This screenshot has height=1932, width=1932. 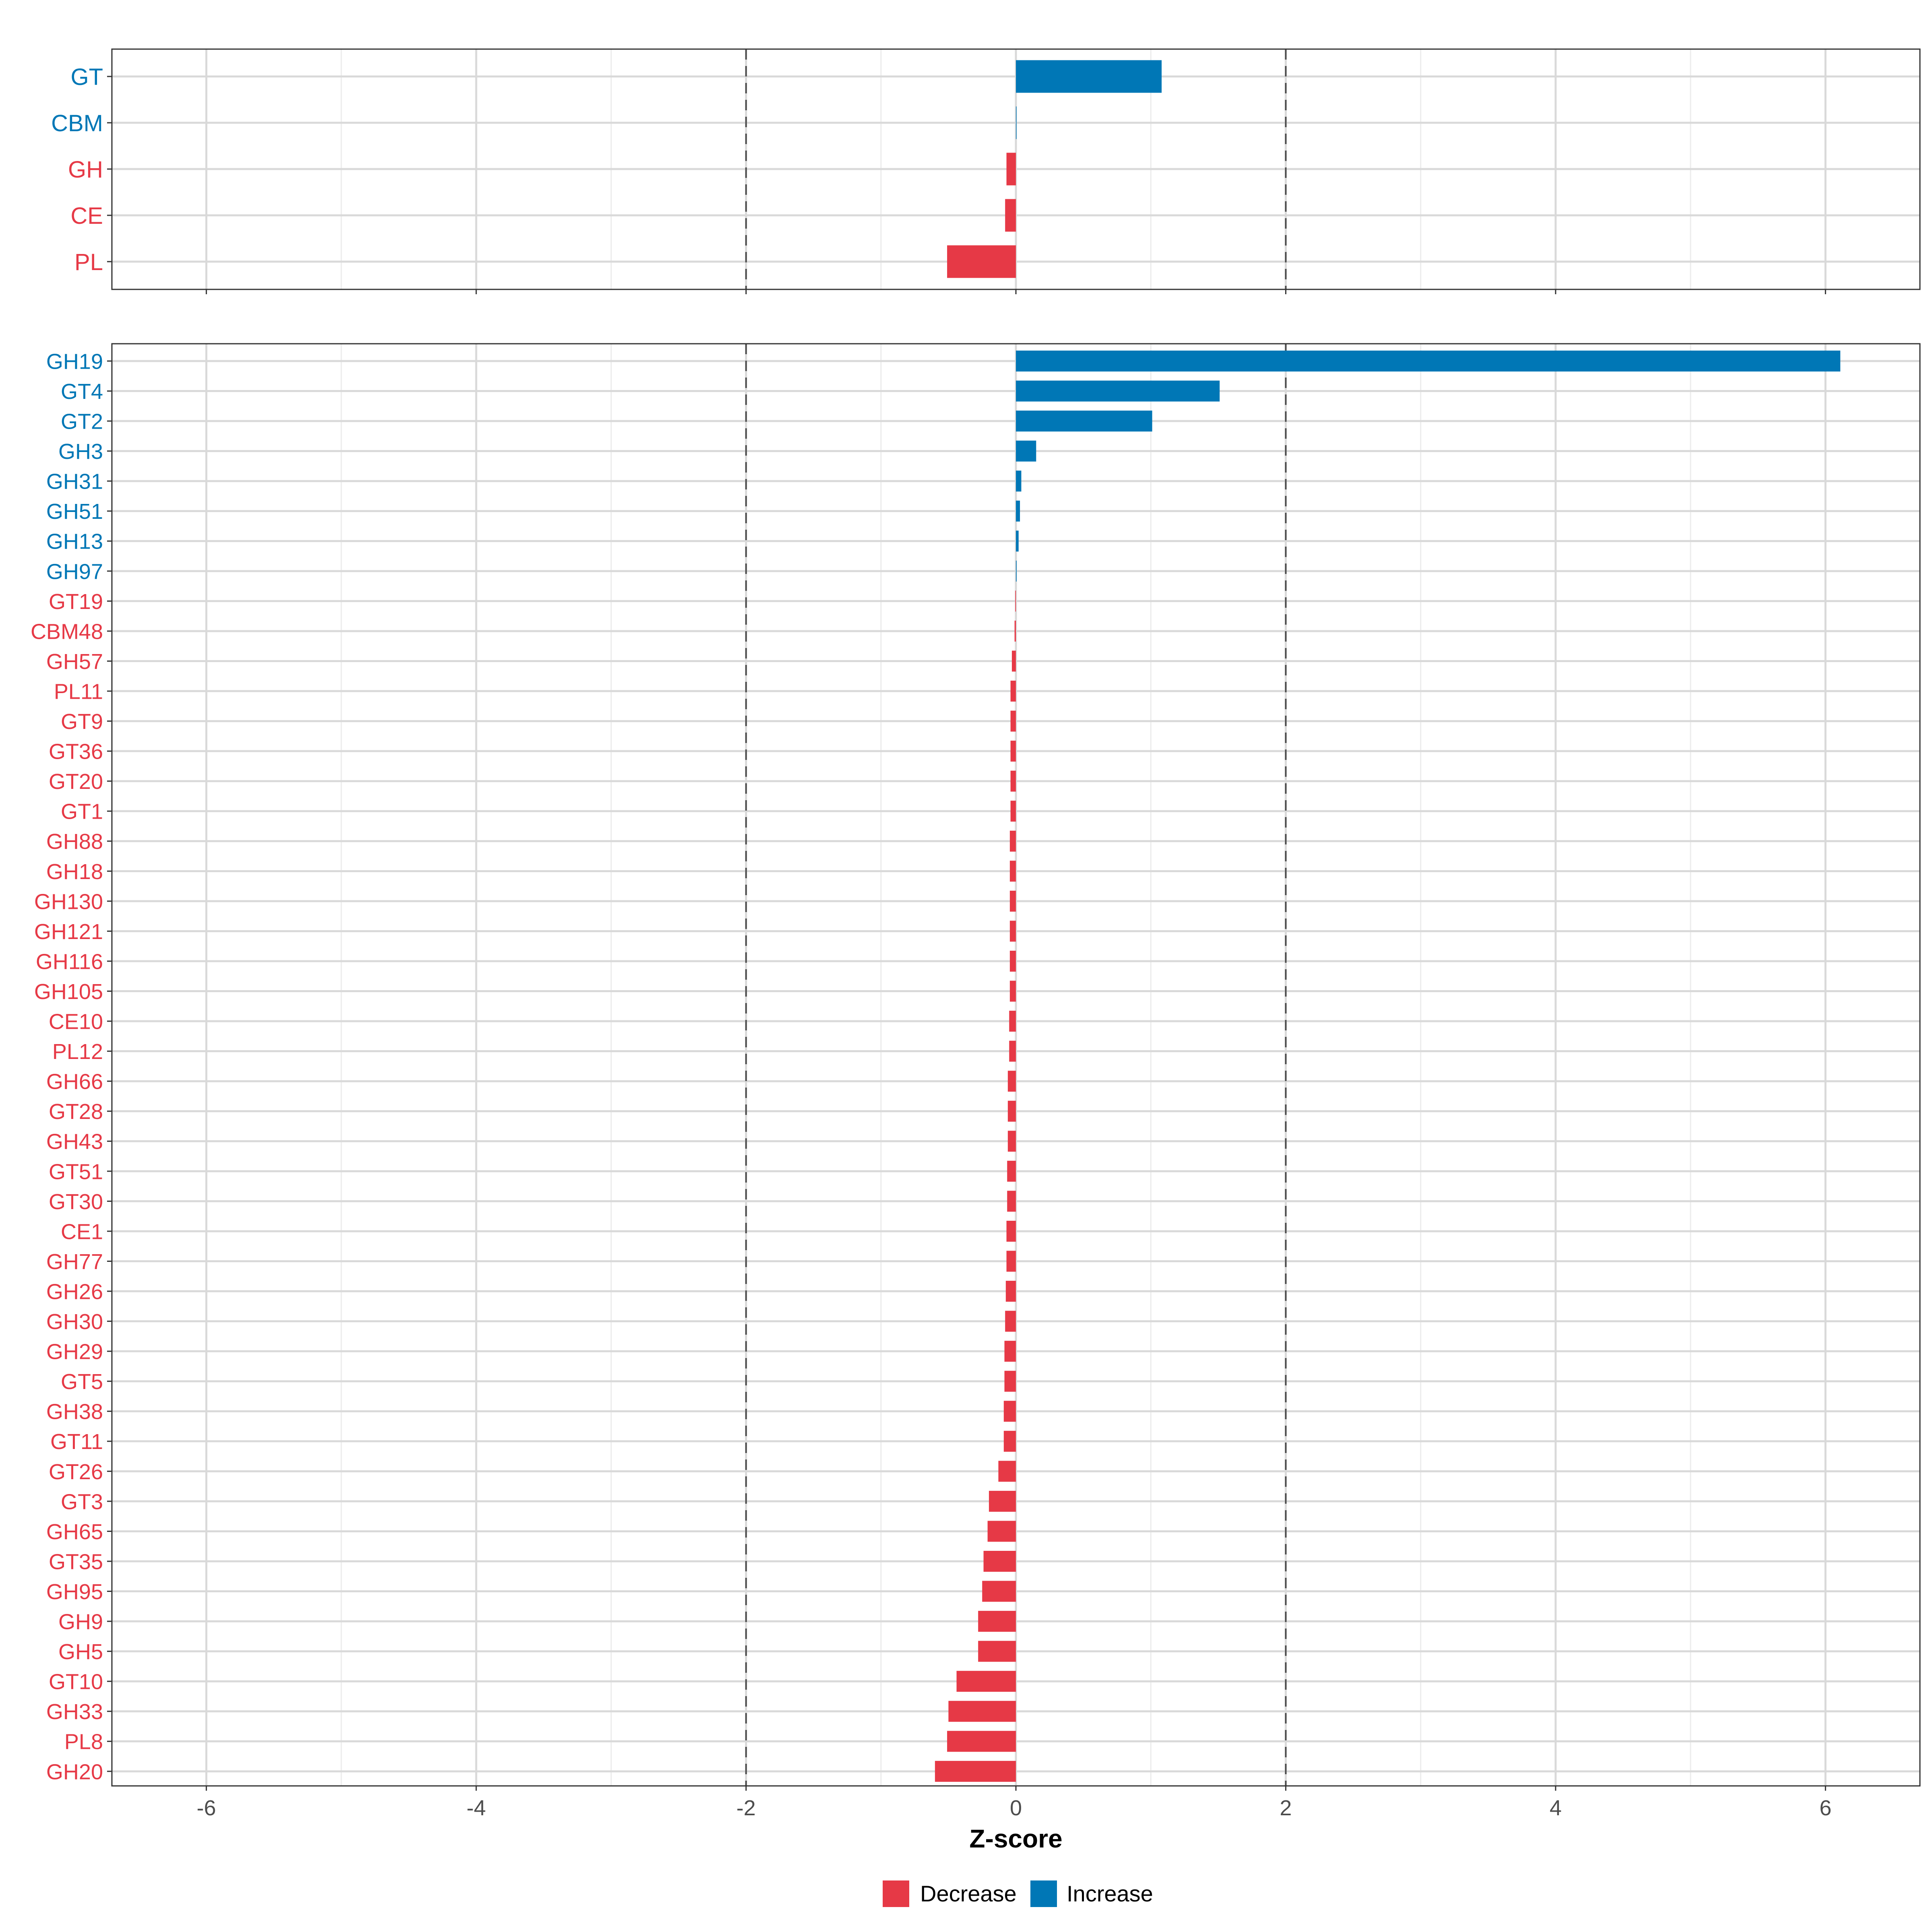 I want to click on y-tick-label-GH9: GH9, so click(x=80, y=1622).